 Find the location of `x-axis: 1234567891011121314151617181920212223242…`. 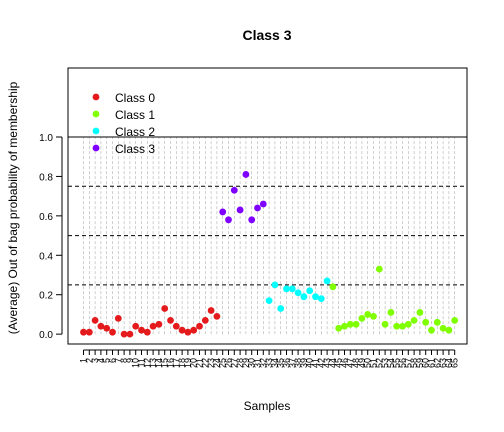

x-axis: 1234567891011121314151617181920212223242… is located at coordinates (269, 358).